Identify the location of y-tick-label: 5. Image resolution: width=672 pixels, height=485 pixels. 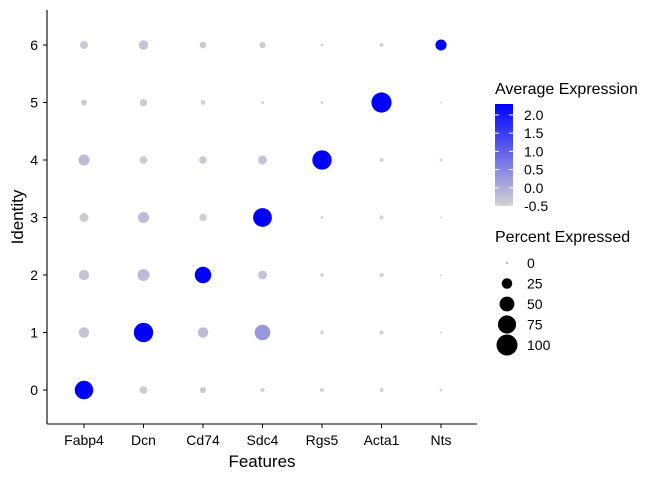
(34, 103).